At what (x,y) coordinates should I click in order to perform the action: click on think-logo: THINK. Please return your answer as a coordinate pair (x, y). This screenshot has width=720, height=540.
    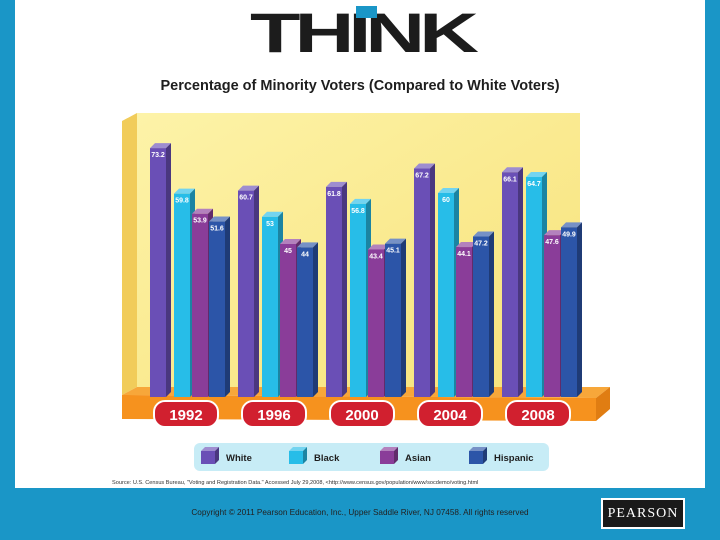
    Looking at the image, I should click on (365, 32).